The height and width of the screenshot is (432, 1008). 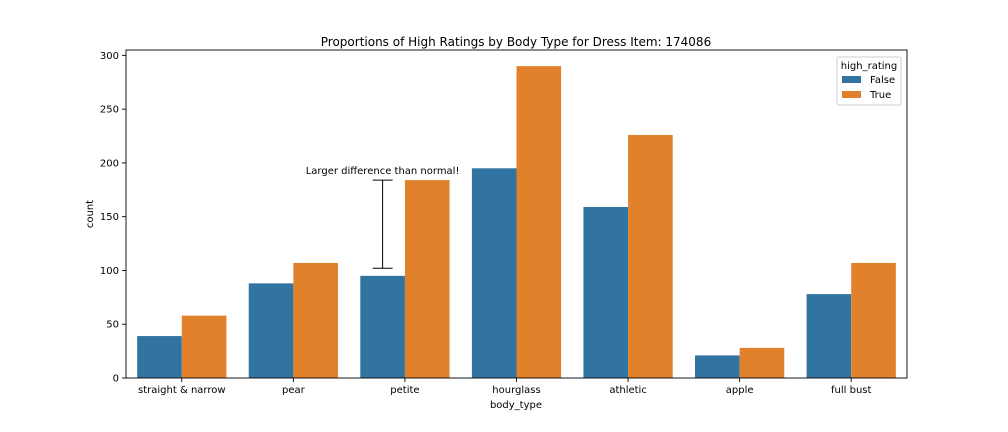 I want to click on x-tick-label-full-bust: full bust, so click(x=851, y=390).